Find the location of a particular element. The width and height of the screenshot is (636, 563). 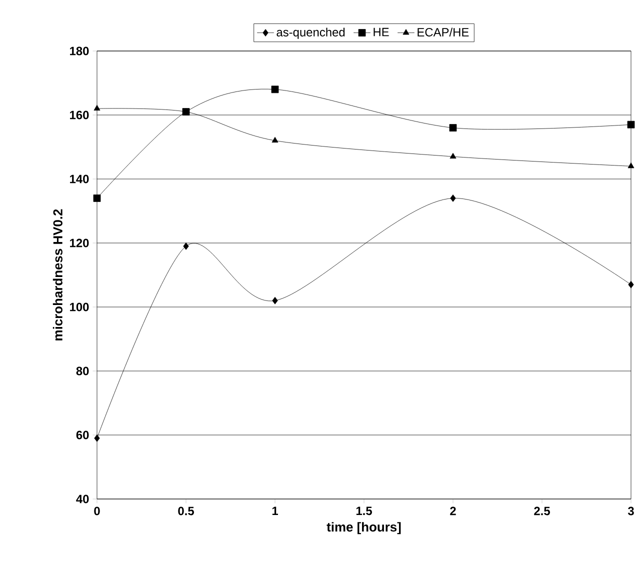

x-tick-label: 2.5 is located at coordinates (542, 511).